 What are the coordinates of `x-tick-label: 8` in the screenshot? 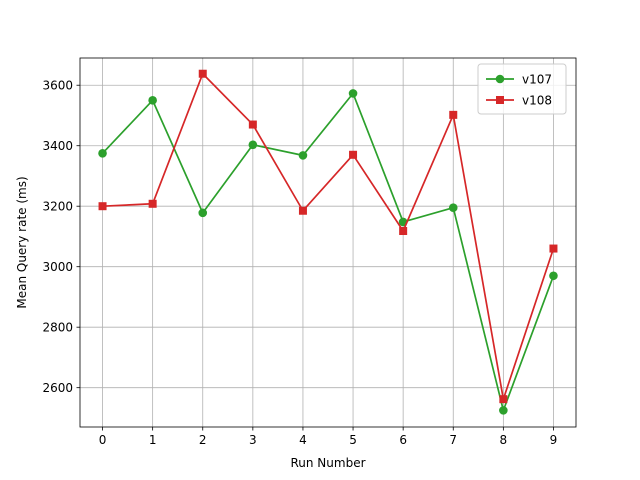 It's located at (504, 440).